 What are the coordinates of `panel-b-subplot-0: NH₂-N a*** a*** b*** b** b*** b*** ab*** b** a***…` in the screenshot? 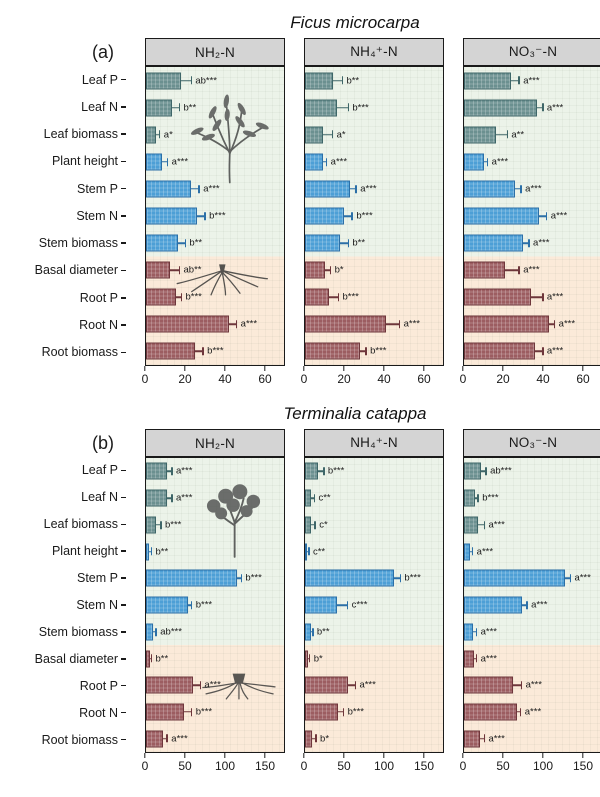 It's located at (213, 603).